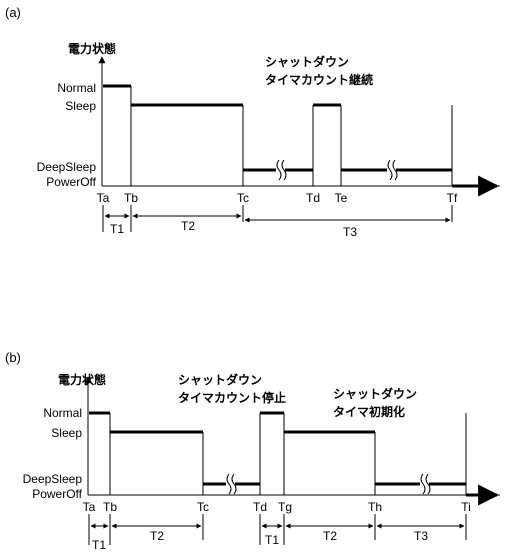 The height and width of the screenshot is (556, 509). What do you see at coordinates (330, 536) in the screenshot?
I see `panel-b-interval-t2-2: T2` at bounding box center [330, 536].